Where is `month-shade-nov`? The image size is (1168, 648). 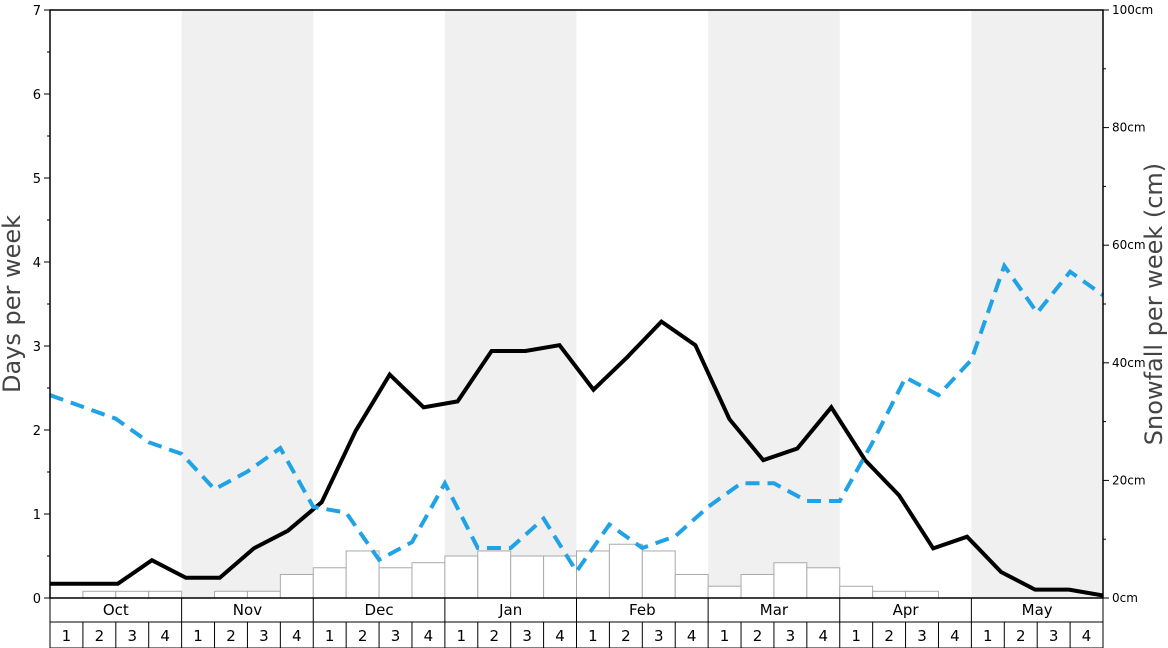 month-shade-nov is located at coordinates (247, 304).